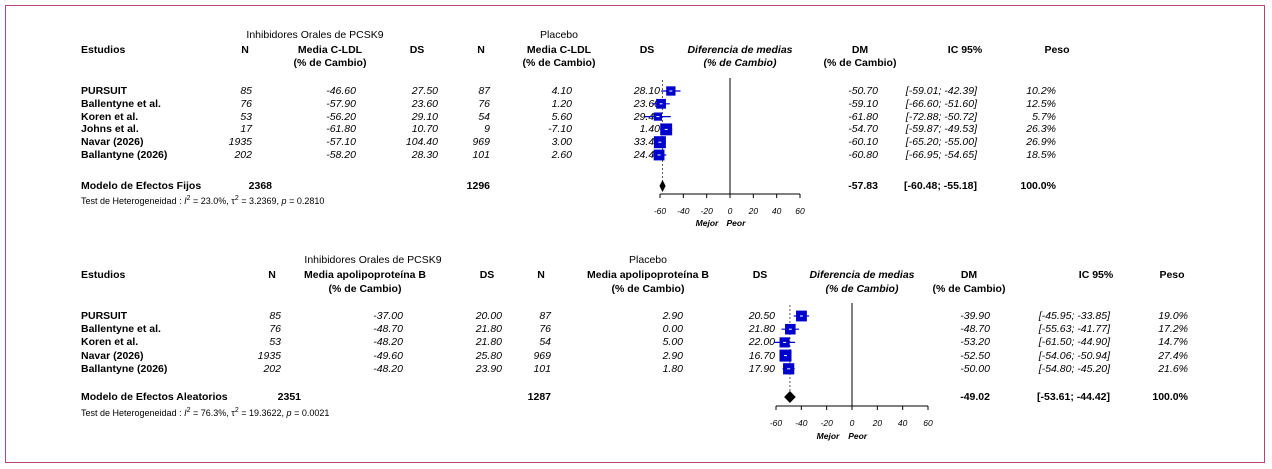 Image resolution: width=1272 pixels, height=469 pixels. Describe the element at coordinates (672, 316) in the screenshot. I see `mean2-value: 2.90` at that location.